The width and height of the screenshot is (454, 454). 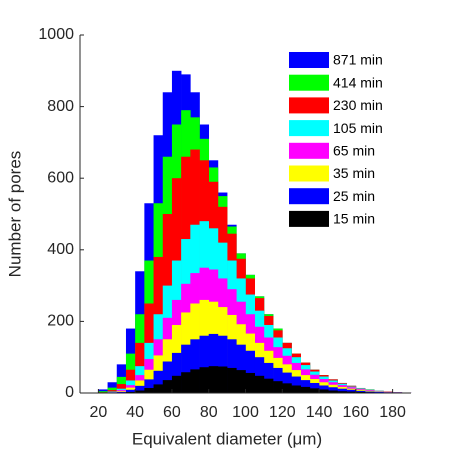 I want to click on y-tick-label: 200, so click(x=60, y=321).